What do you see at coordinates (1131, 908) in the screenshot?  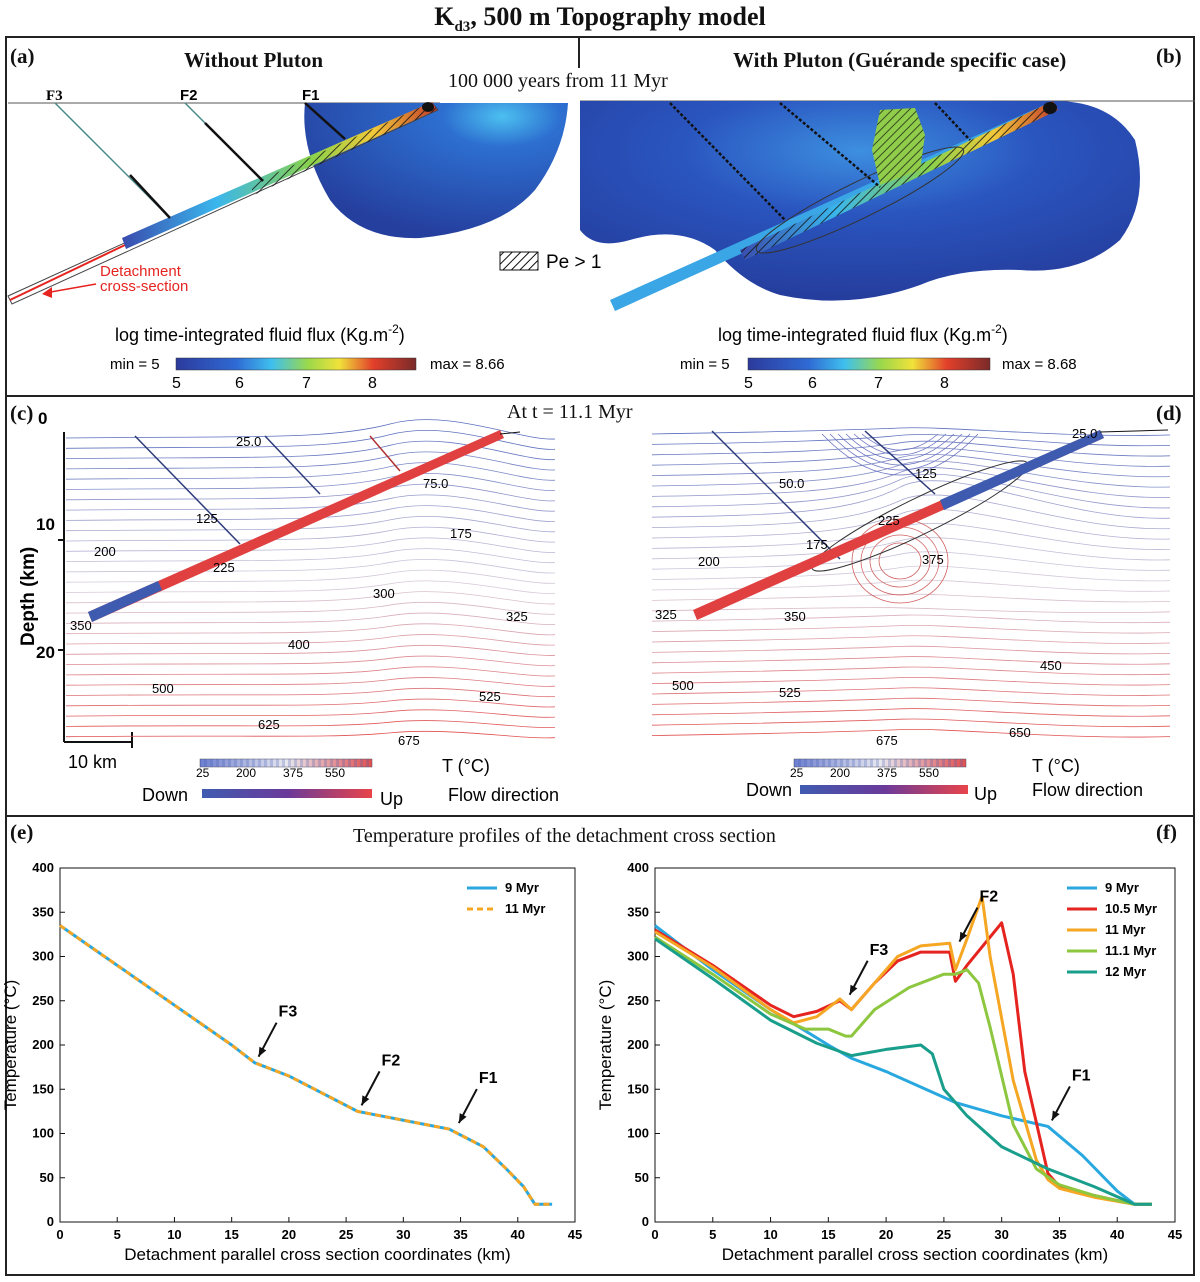 I see `legend-label: 10.5 Myr` at bounding box center [1131, 908].